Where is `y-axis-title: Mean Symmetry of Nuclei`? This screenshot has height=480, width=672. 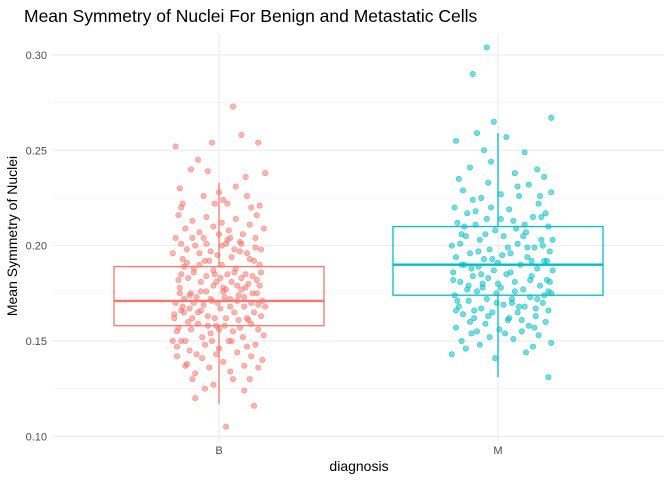 y-axis-title: Mean Symmetry of Nuclei is located at coordinates (12, 236).